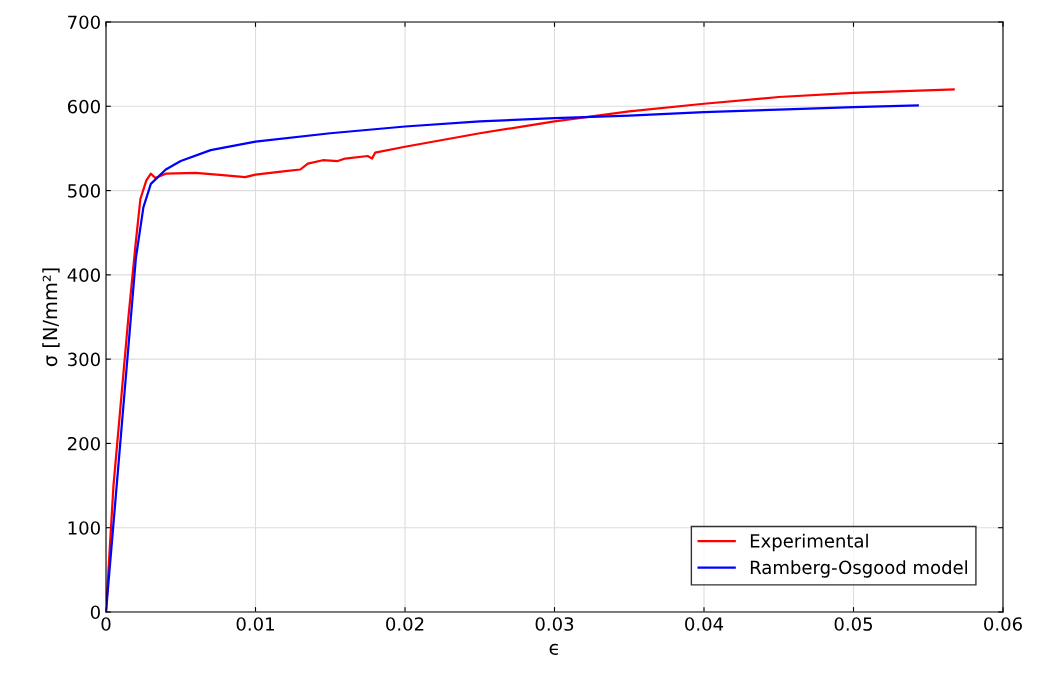 The width and height of the screenshot is (1041, 682). What do you see at coordinates (106, 624) in the screenshot?
I see `x-tick-label: 0` at bounding box center [106, 624].